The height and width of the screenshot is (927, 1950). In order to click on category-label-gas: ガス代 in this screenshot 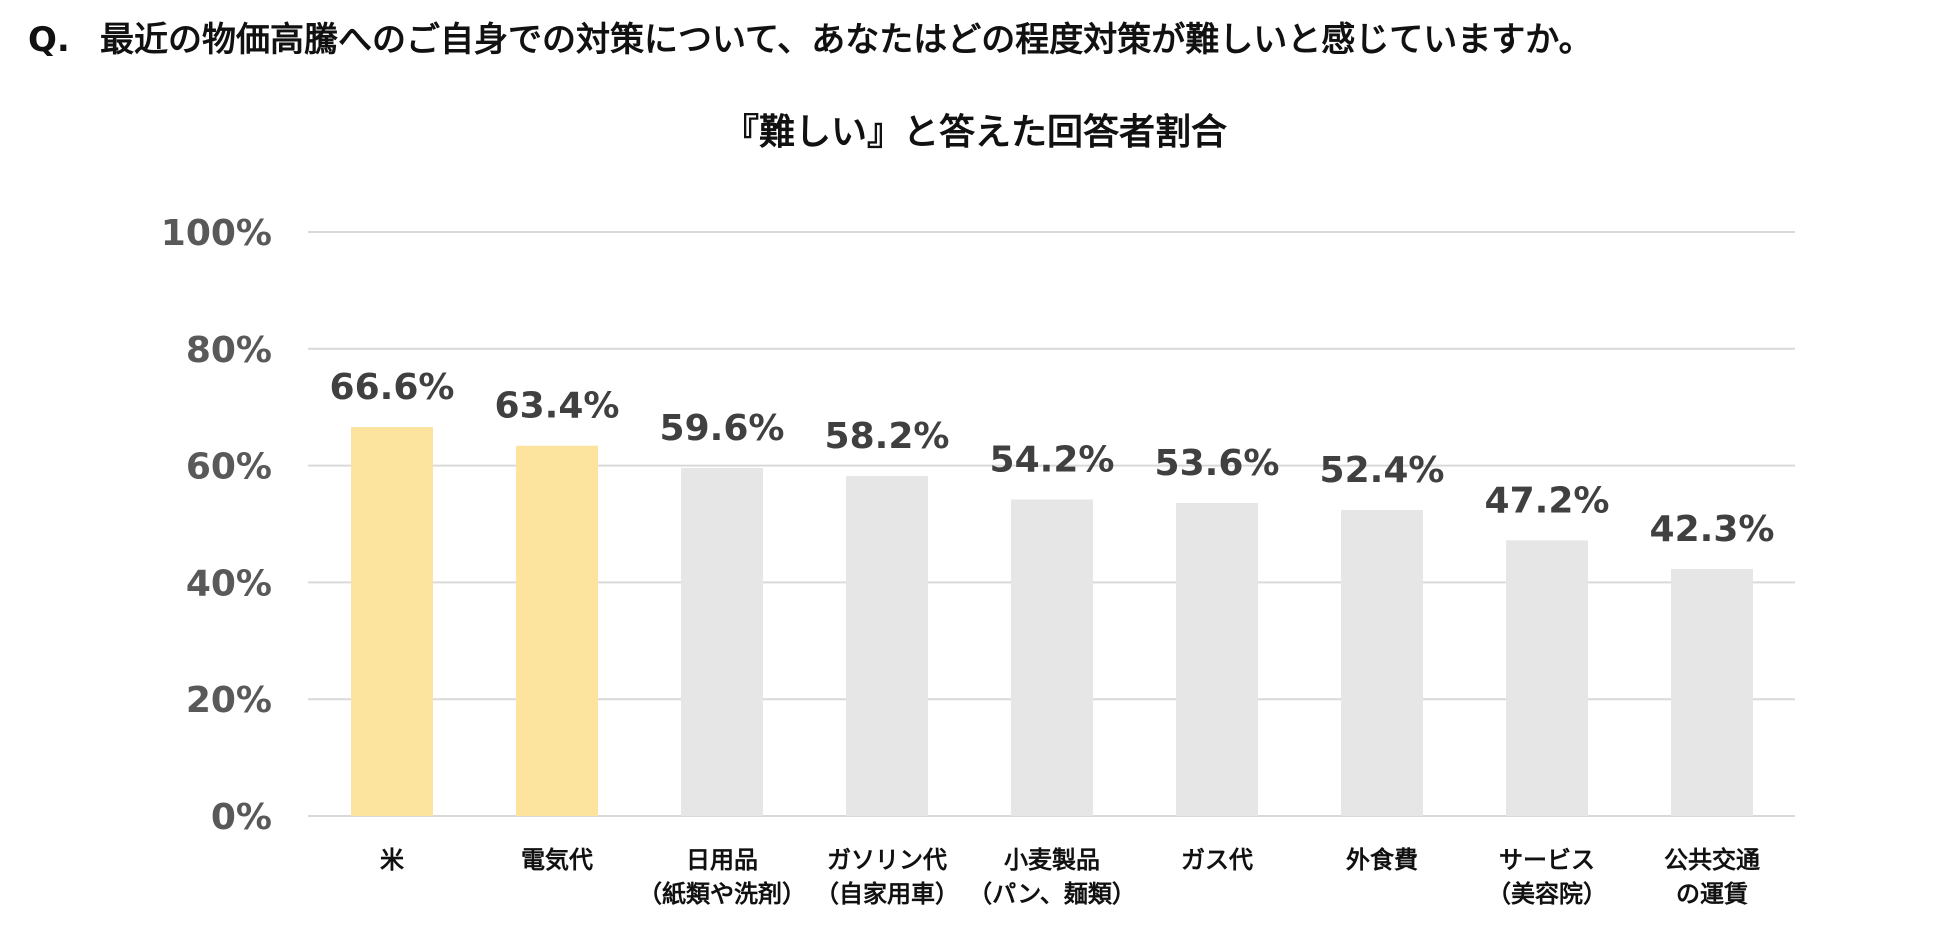, I will do `click(1217, 860)`.